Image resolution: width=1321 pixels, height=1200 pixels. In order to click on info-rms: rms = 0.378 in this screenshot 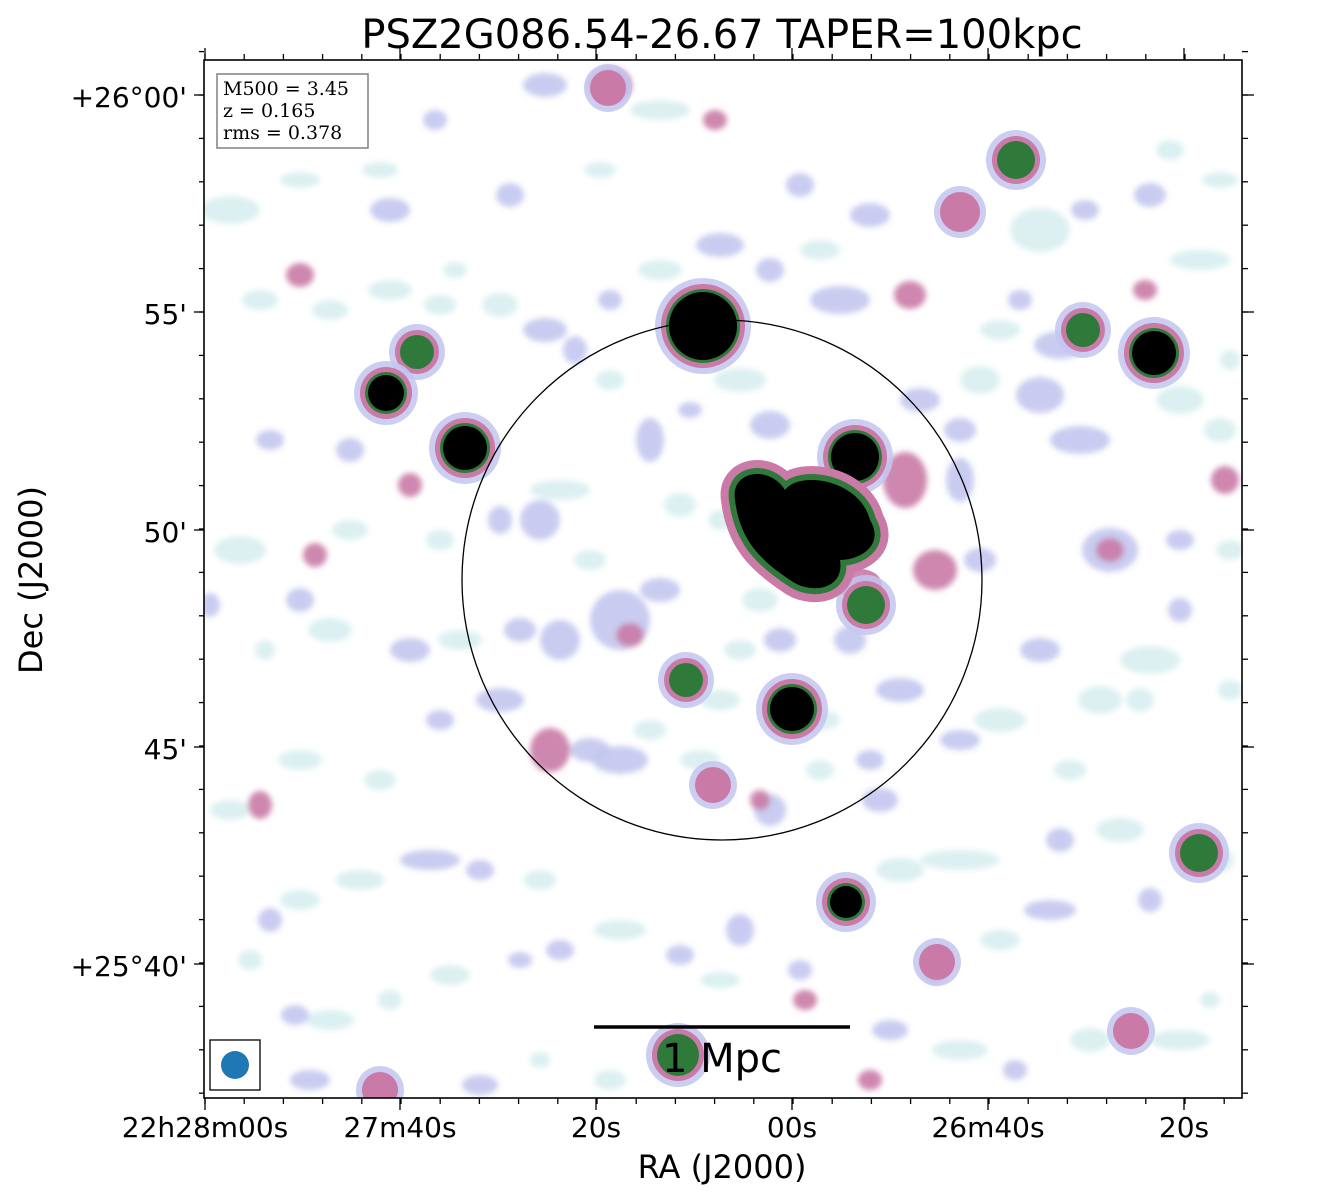, I will do `click(282, 133)`.